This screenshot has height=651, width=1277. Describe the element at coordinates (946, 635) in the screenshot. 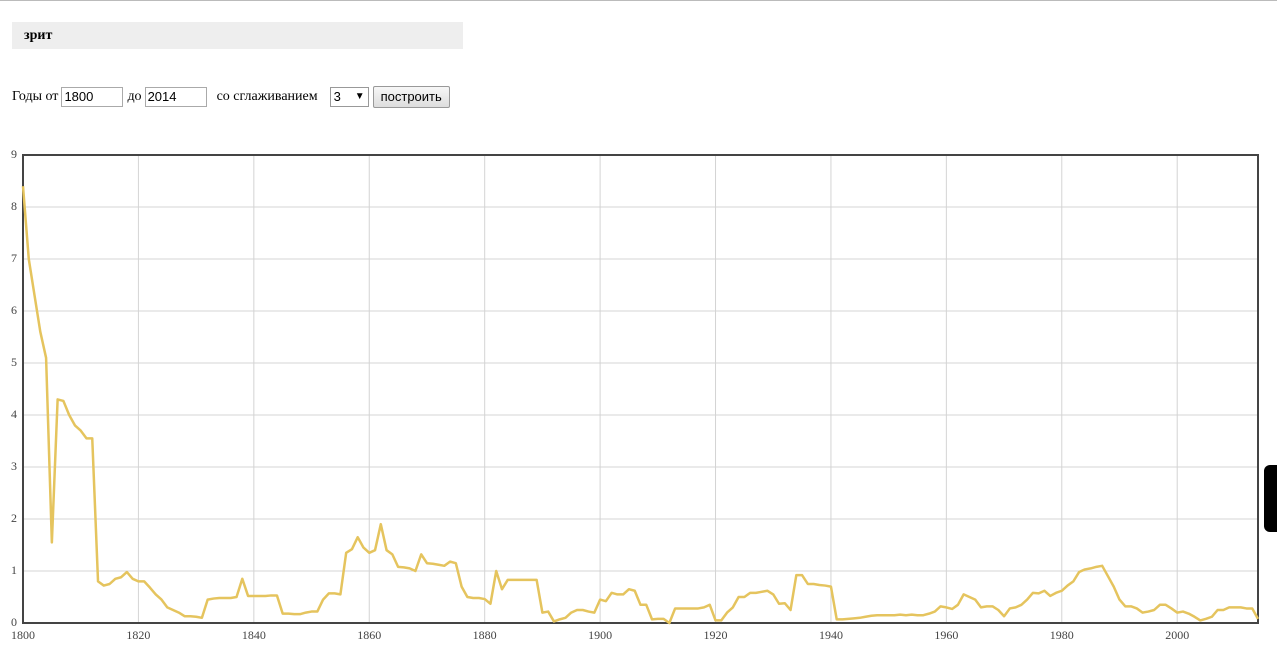

I see `x-tick-label: 1960` at that location.